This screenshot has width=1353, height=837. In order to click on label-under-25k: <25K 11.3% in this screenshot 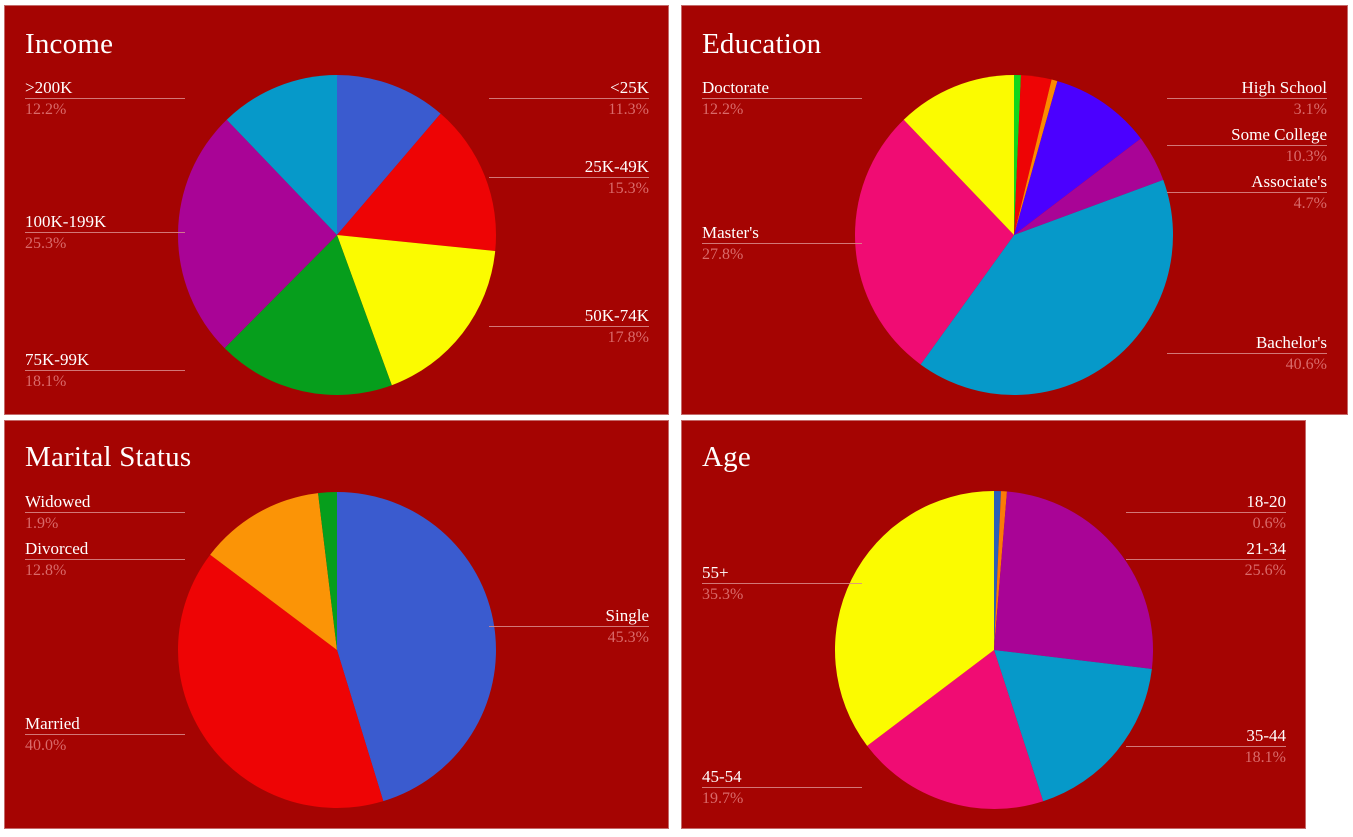, I will do `click(569, 99)`.